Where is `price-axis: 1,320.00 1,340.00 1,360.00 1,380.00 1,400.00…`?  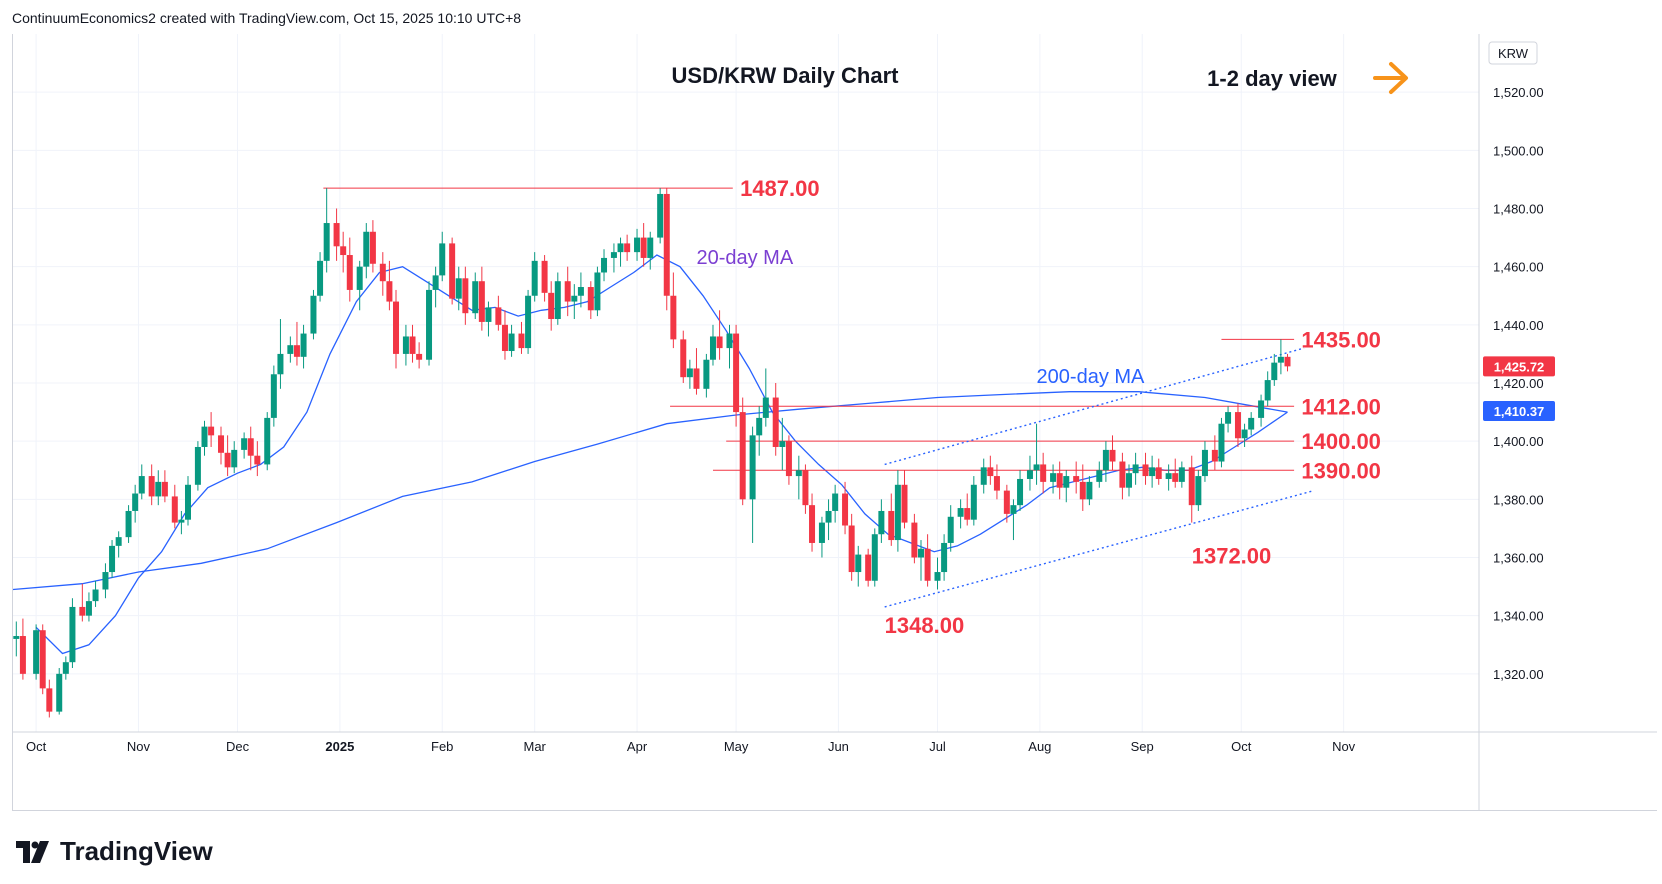
price-axis: 1,320.00 1,340.00 1,360.00 1,380.00 1,400.00… is located at coordinates (1519, 383).